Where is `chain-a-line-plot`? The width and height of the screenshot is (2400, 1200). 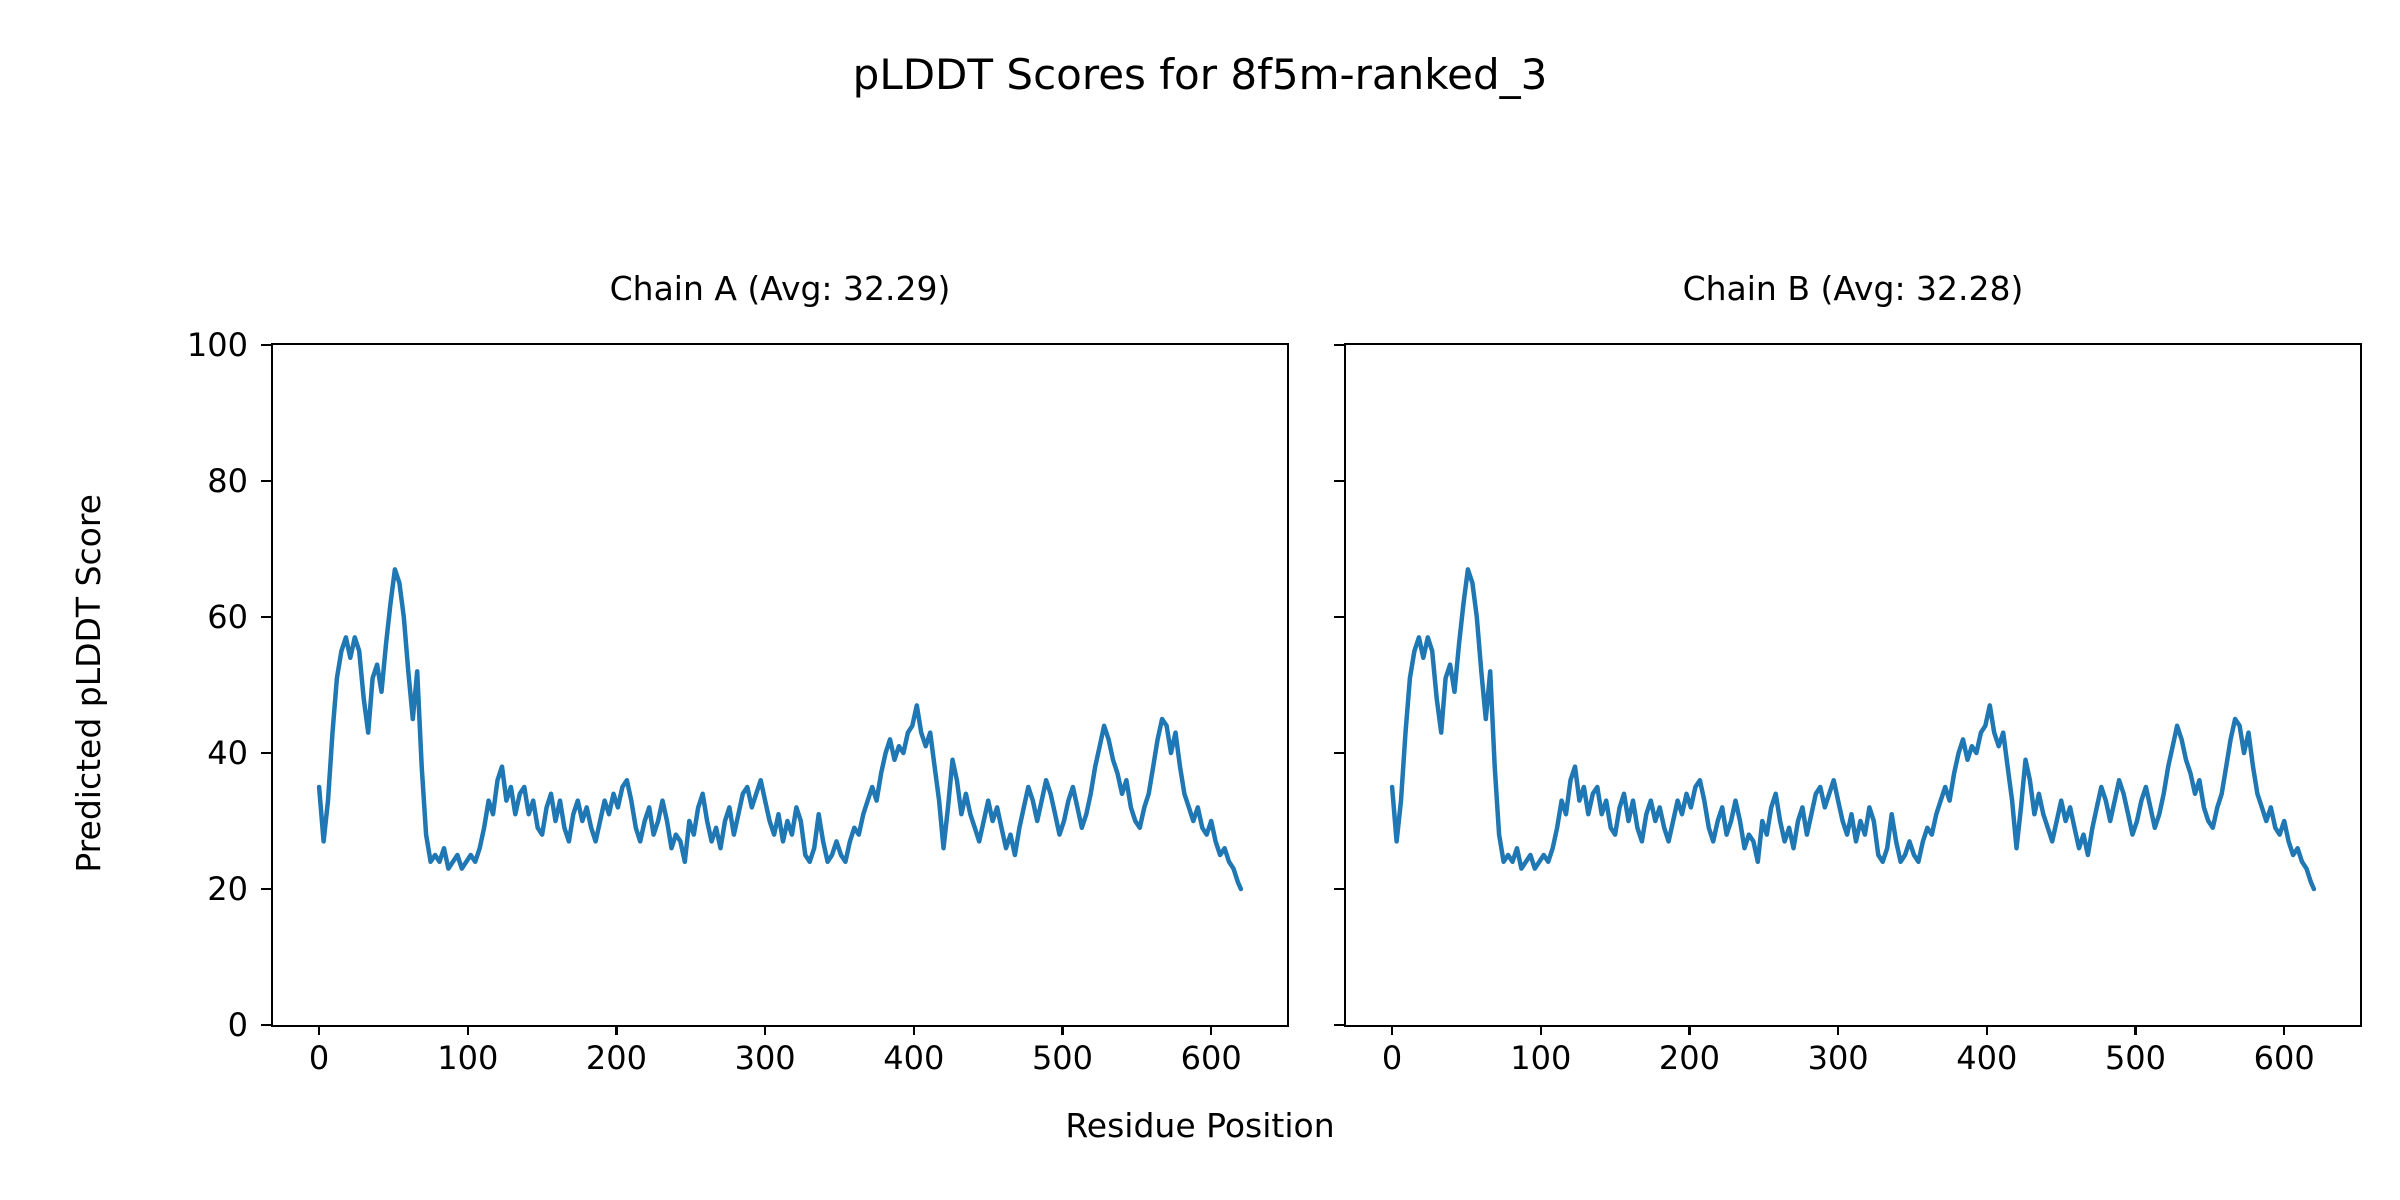
chain-a-line-plot is located at coordinates (780, 729).